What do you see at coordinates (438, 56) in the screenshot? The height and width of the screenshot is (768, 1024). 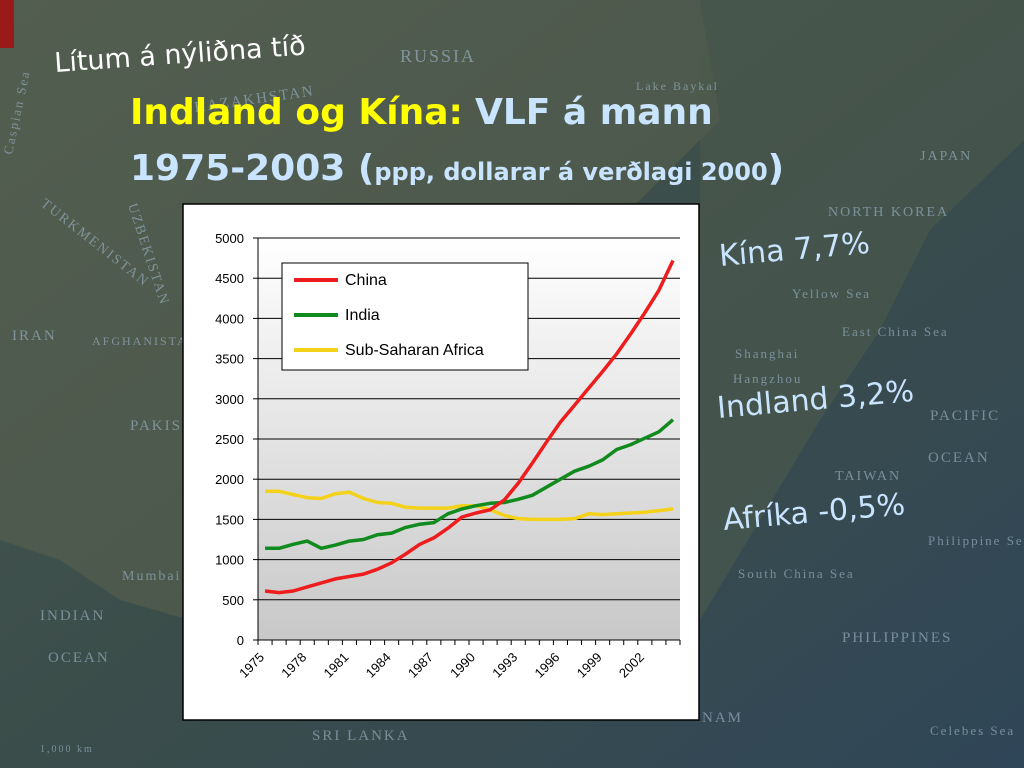 I see `map-label: RUSSIA` at bounding box center [438, 56].